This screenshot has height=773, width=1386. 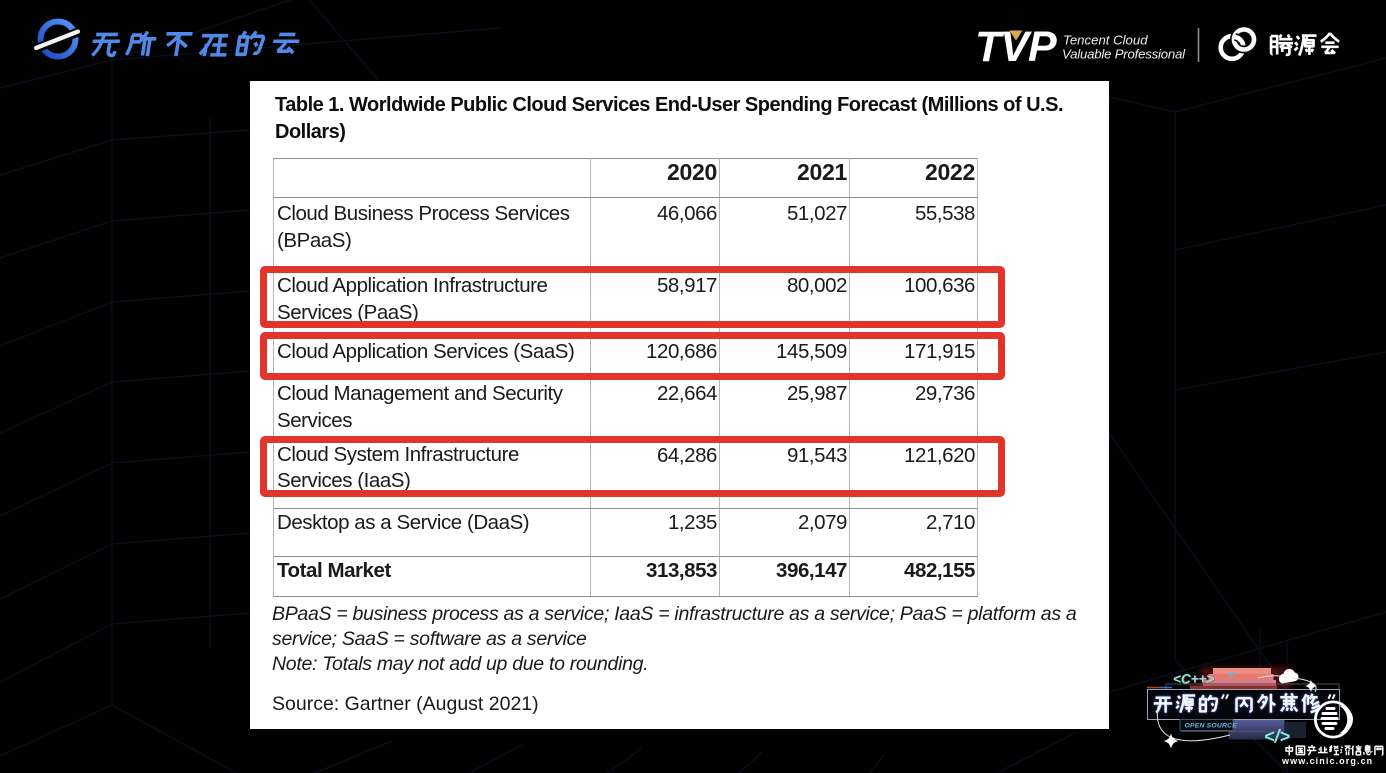 I want to click on svg-text: TVP, so click(x=1016, y=47).